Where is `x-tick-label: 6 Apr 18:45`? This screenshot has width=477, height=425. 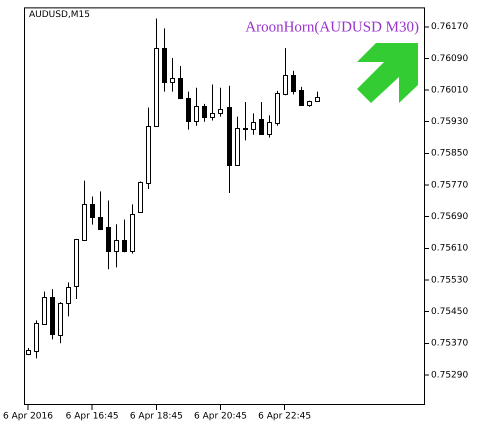
x-tick-label: 6 Apr 18:45 is located at coordinates (156, 417).